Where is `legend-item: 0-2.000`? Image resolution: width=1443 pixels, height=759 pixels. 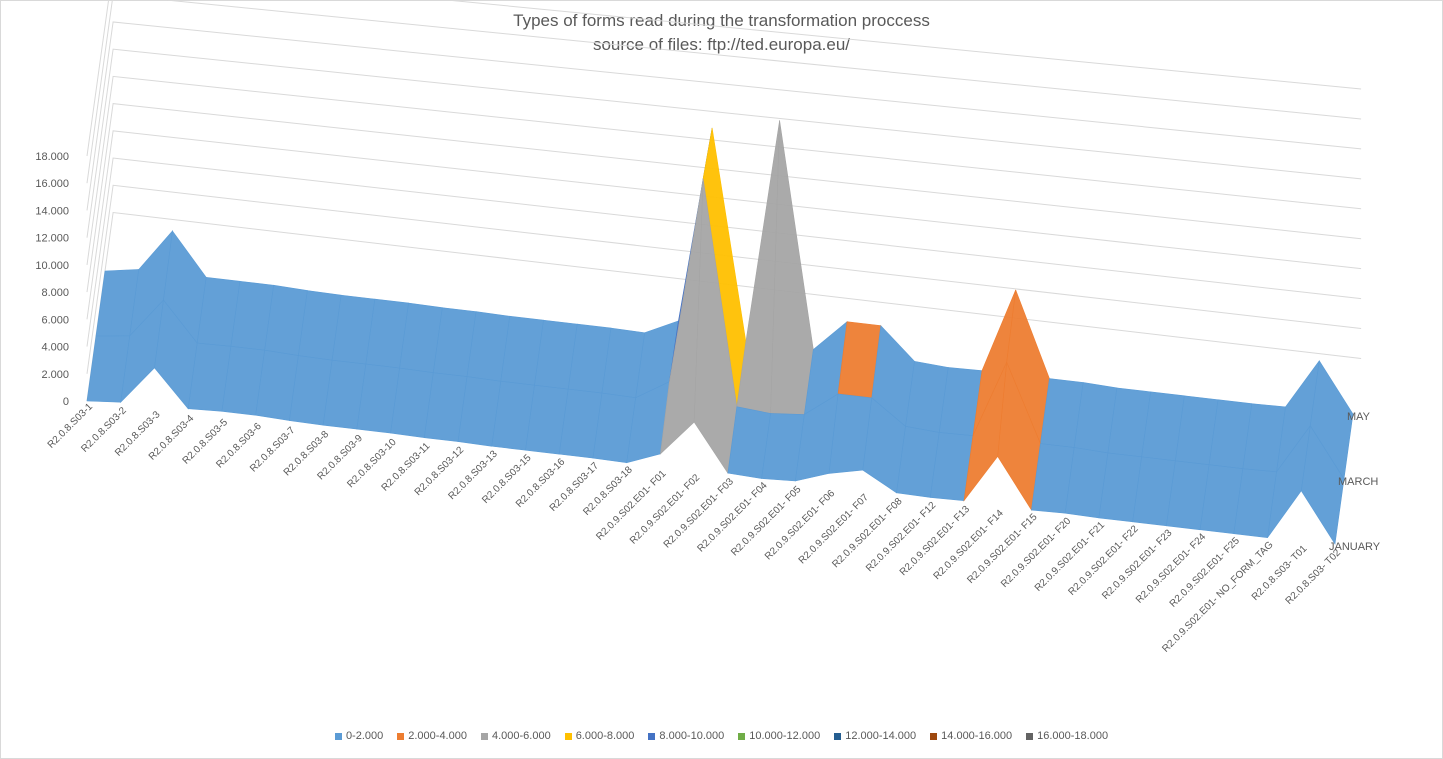 legend-item: 0-2.000 is located at coordinates (359, 736).